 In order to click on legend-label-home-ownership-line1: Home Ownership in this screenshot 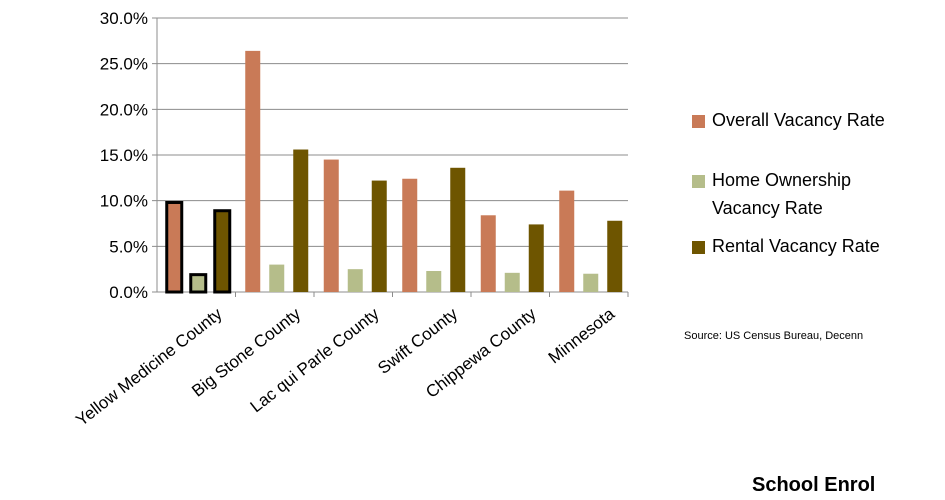, I will do `click(782, 180)`.